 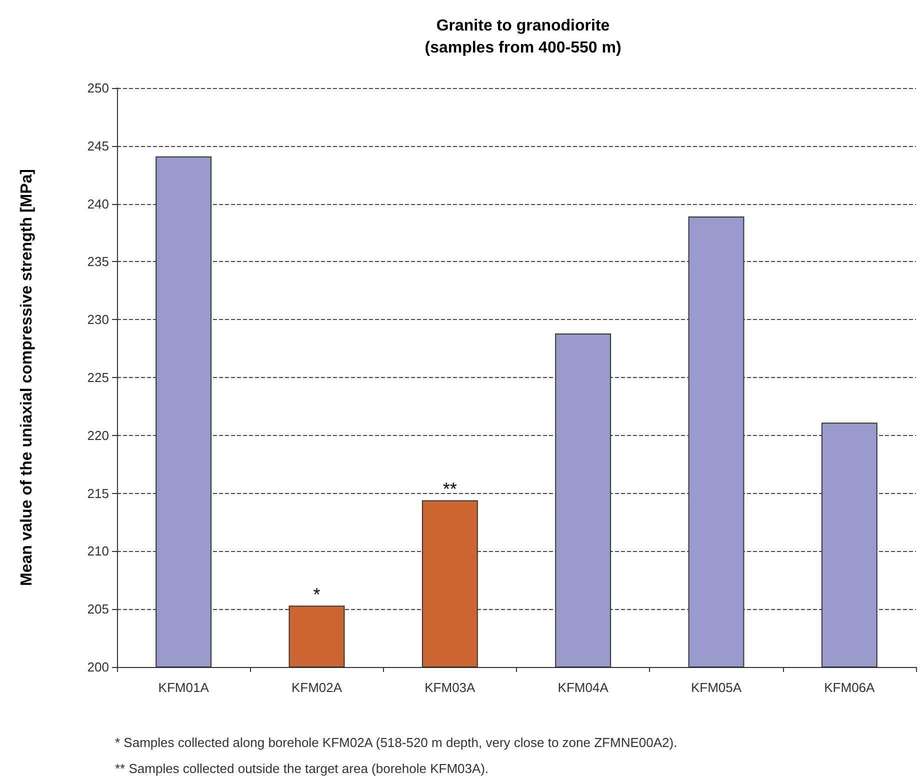 What do you see at coordinates (850, 687) in the screenshot?
I see `x-tick-label: KFM06A` at bounding box center [850, 687].